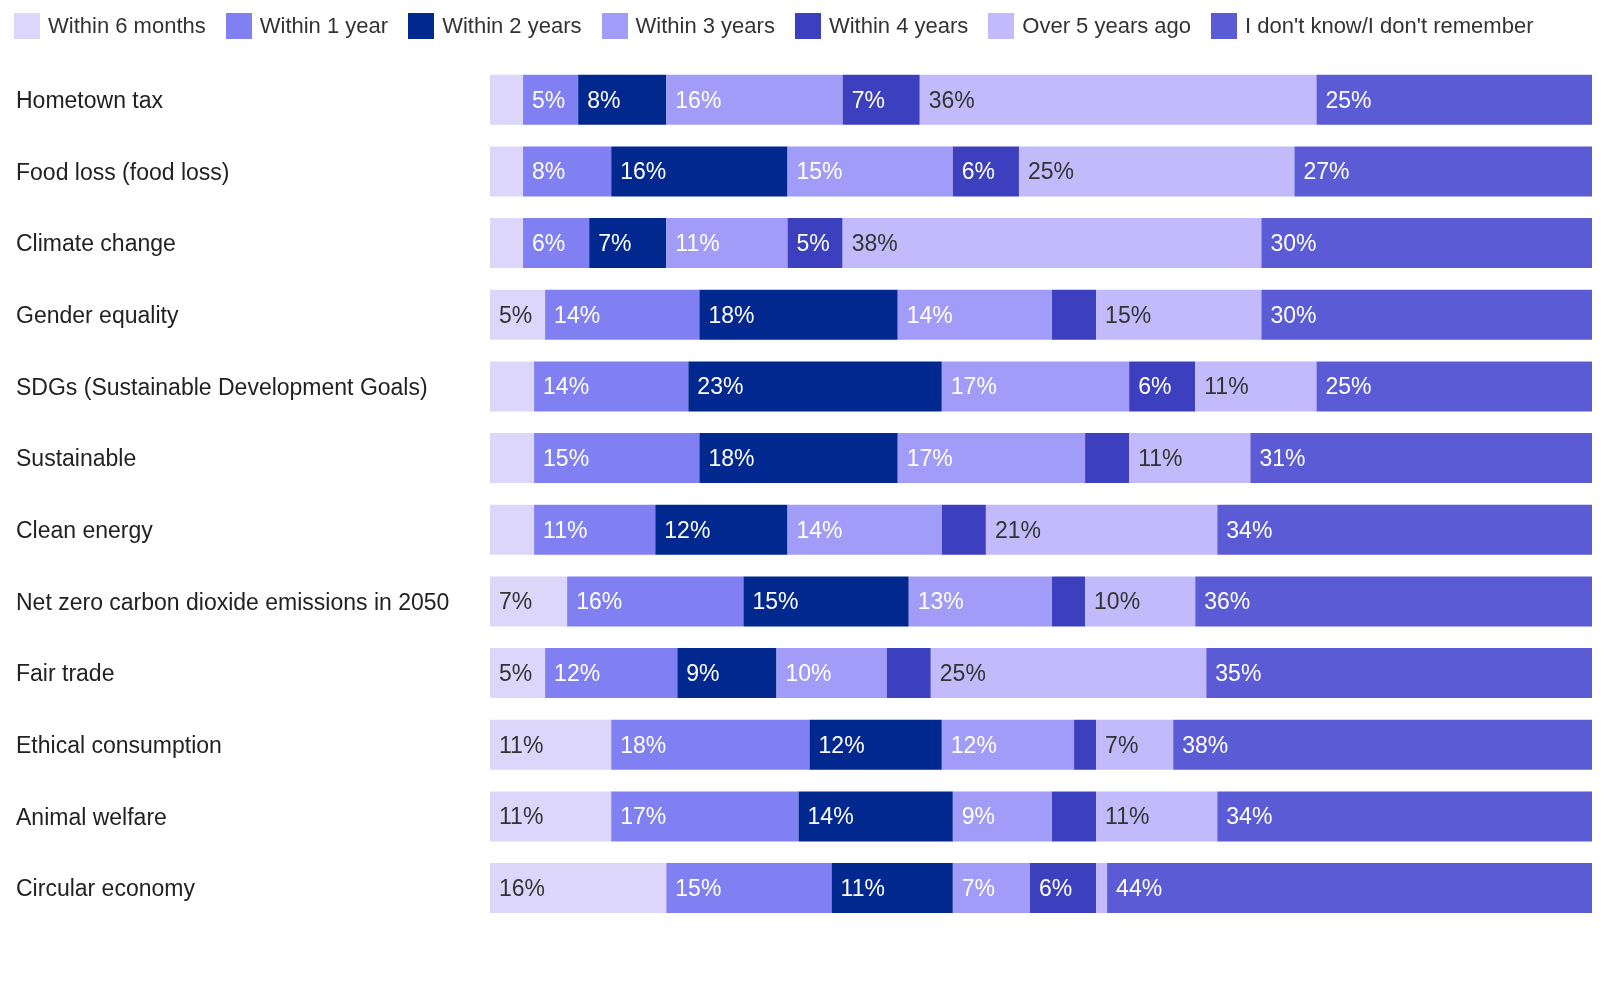 The width and height of the screenshot is (1612, 992). I want to click on data-label: 34%, so click(1249, 816).